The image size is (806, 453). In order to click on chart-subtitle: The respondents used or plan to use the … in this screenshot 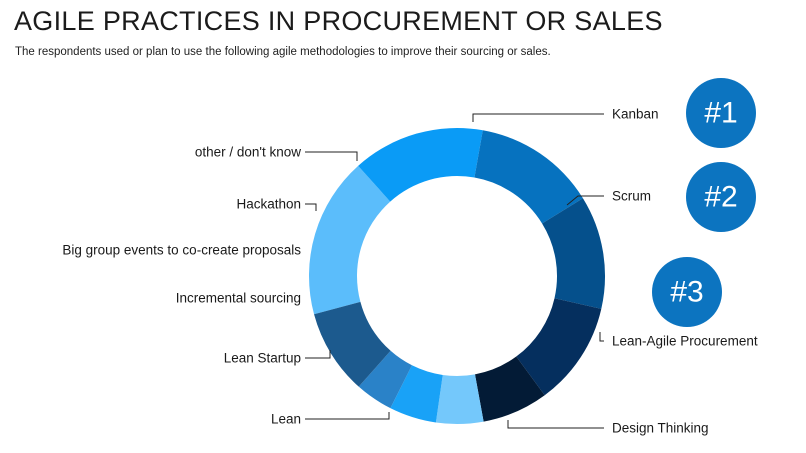, I will do `click(283, 52)`.